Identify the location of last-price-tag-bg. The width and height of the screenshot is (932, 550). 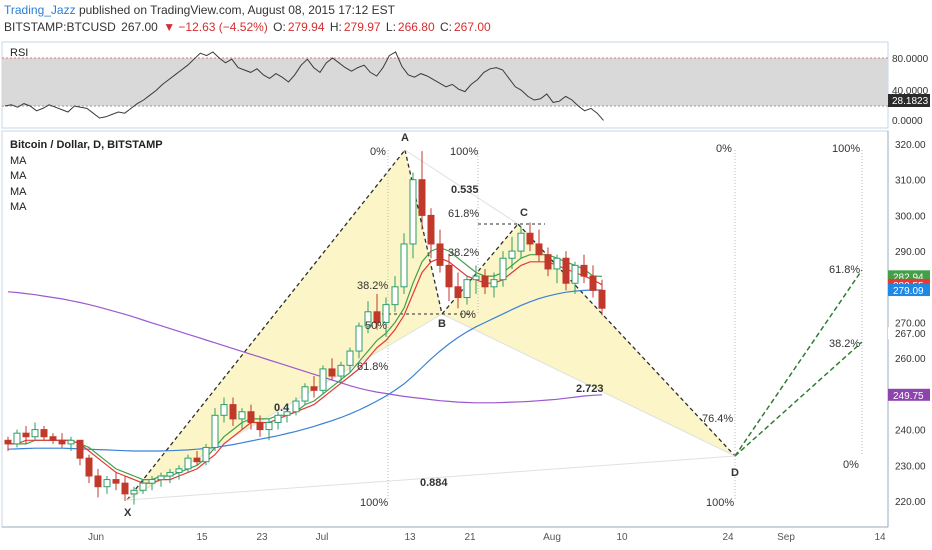
(909, 333).